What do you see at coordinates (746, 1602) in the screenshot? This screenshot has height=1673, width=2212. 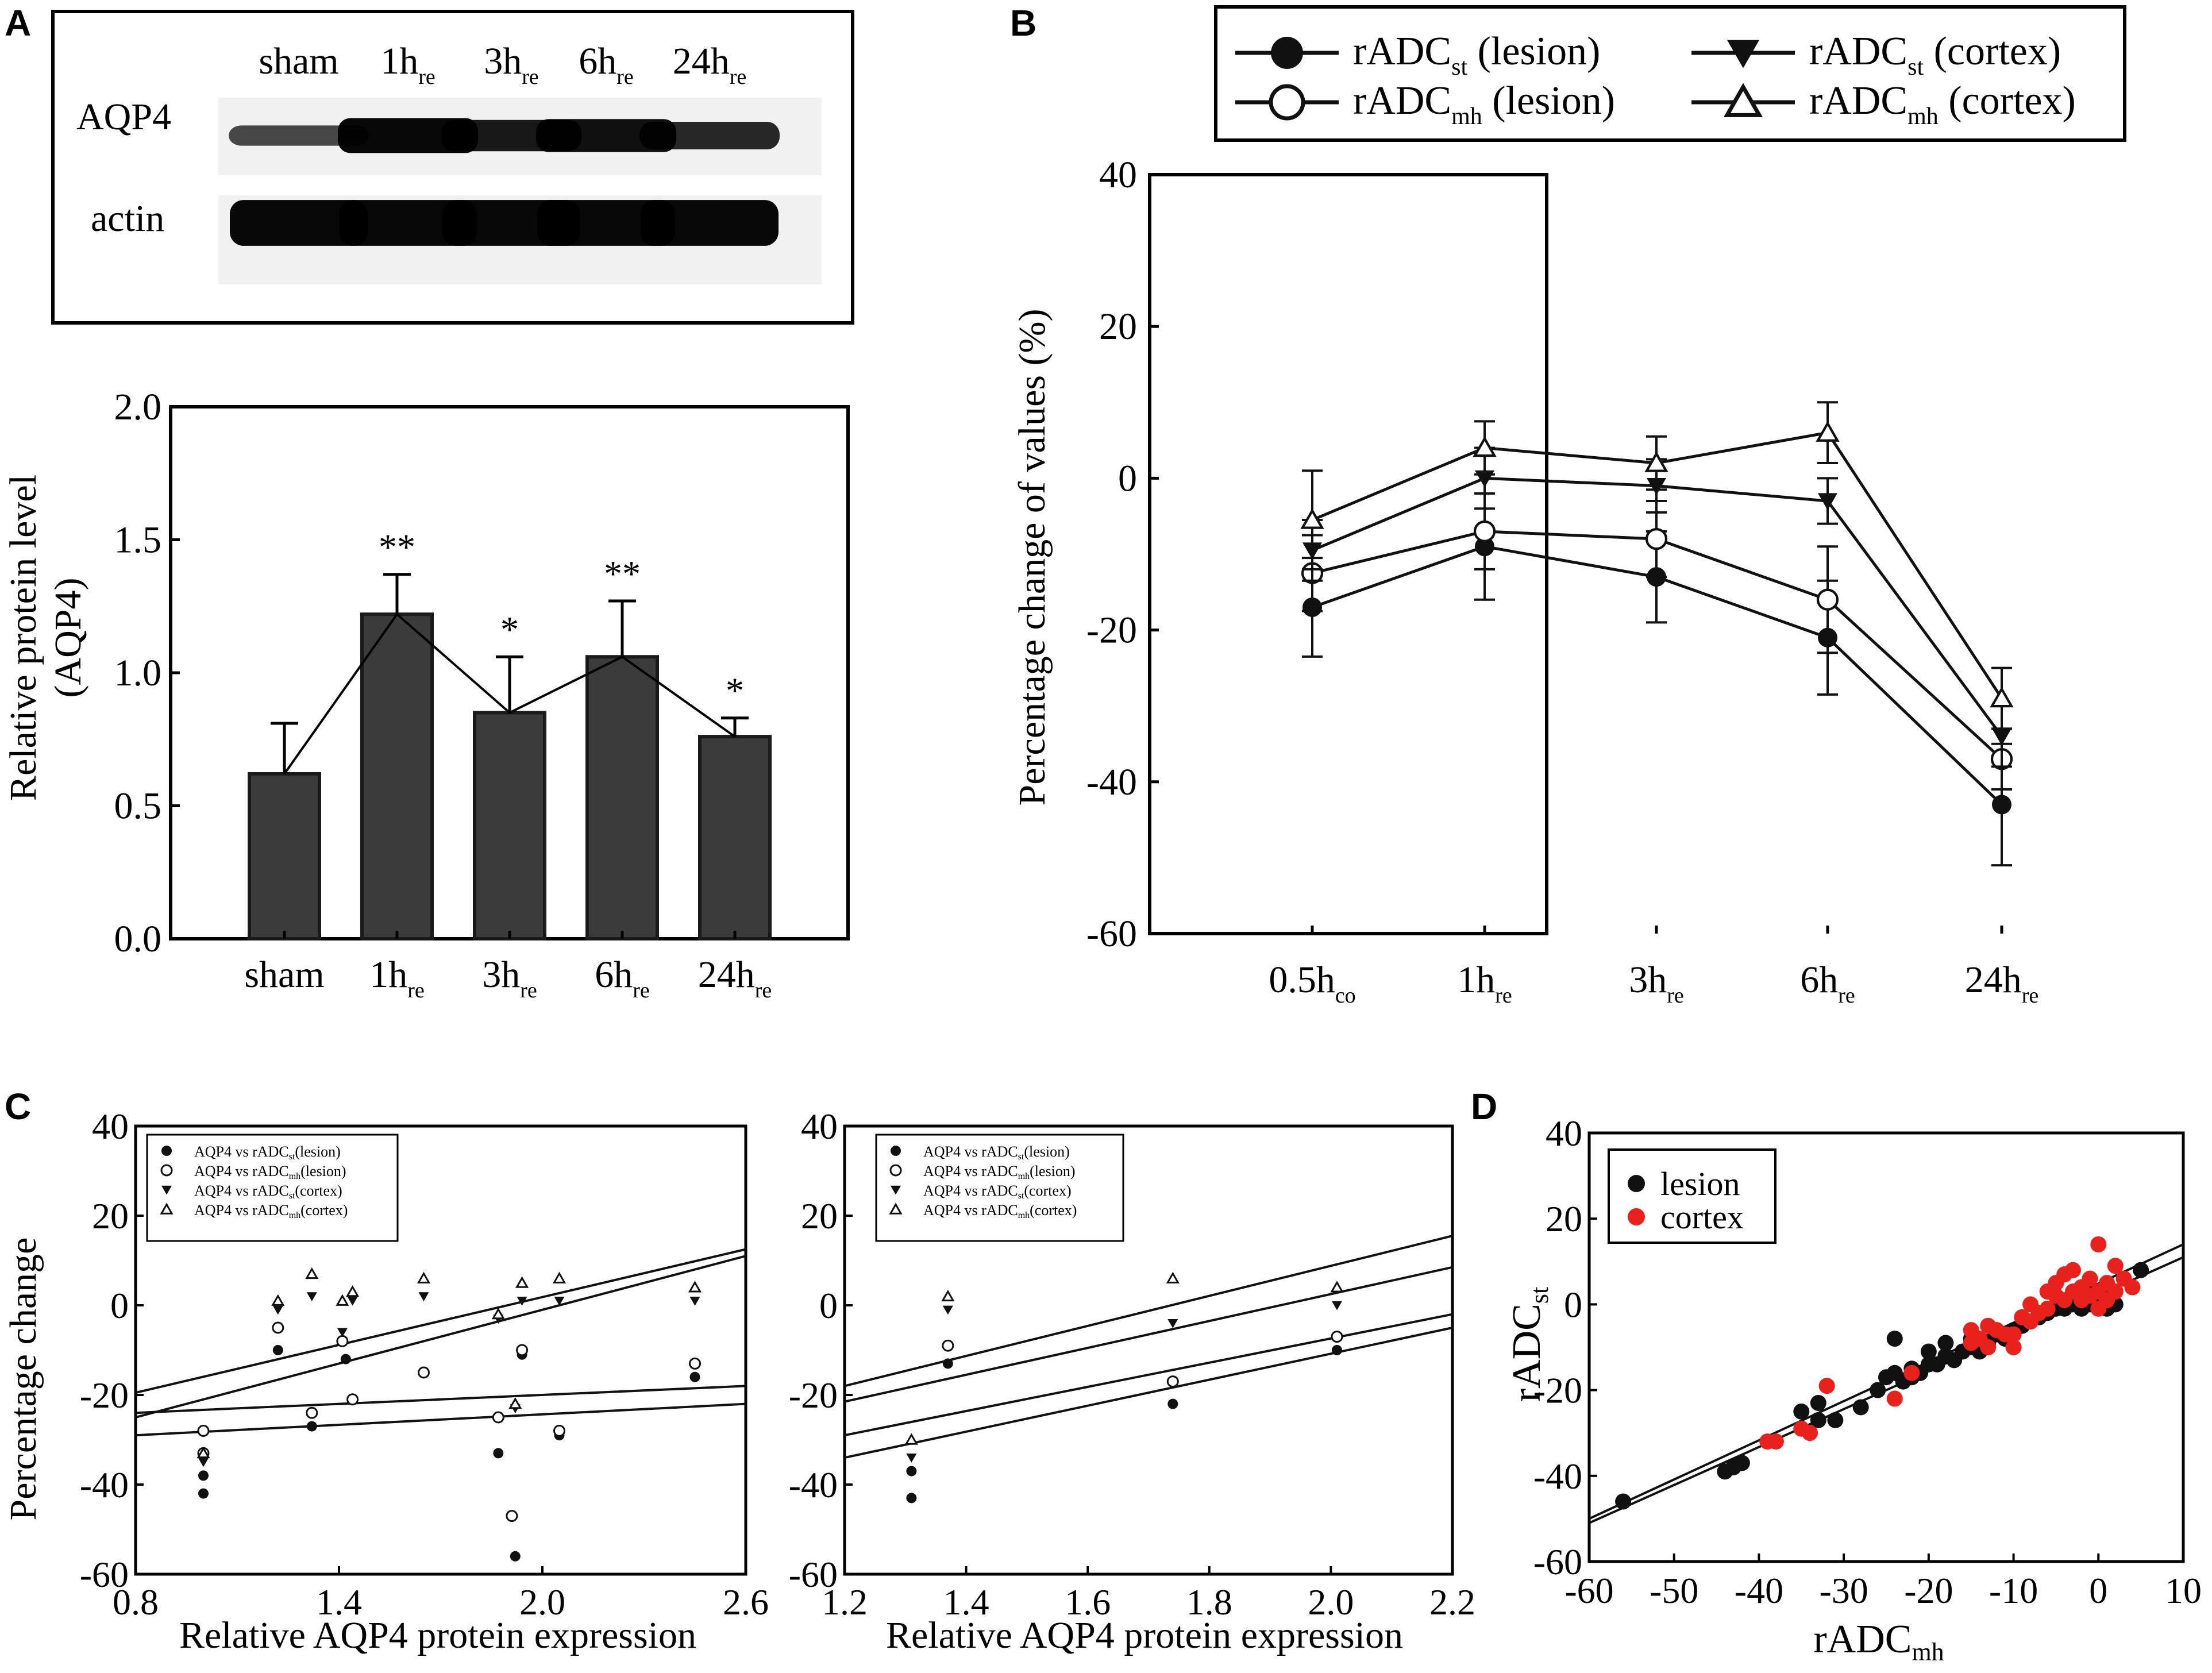 I see `chart-c-left-xtick-label: 2.6` at bounding box center [746, 1602].